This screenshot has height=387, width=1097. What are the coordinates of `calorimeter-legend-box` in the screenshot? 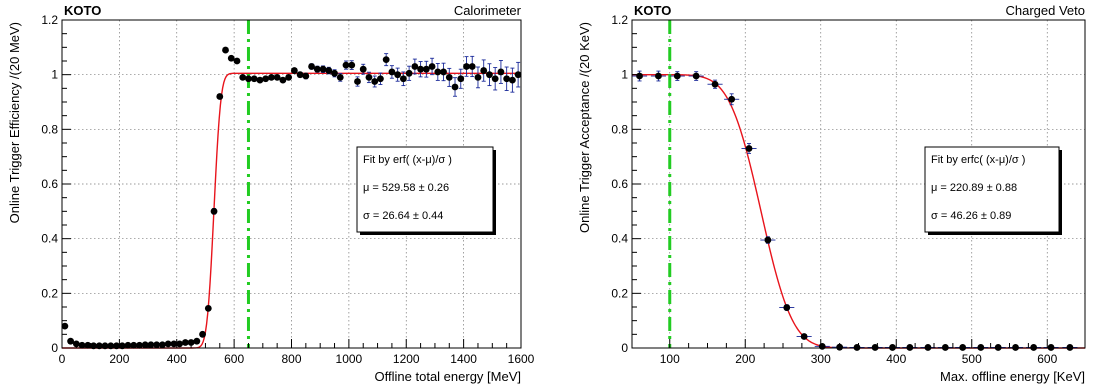 It's located at (425, 189).